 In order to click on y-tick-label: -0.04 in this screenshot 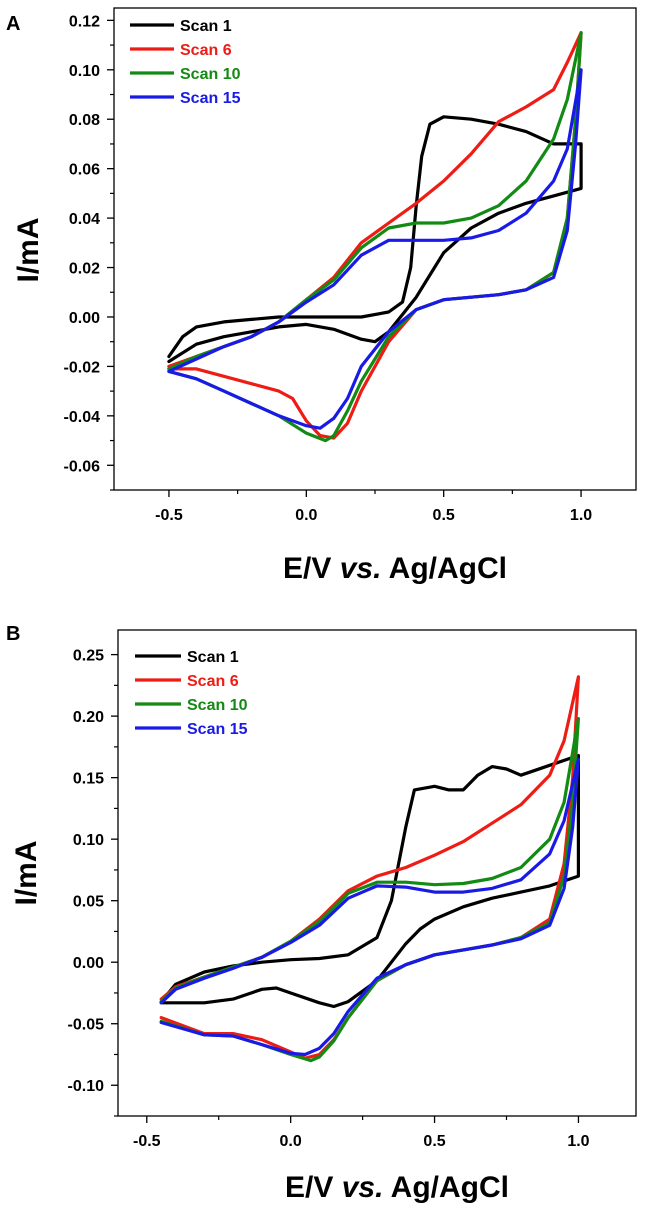, I will do `click(82, 417)`.